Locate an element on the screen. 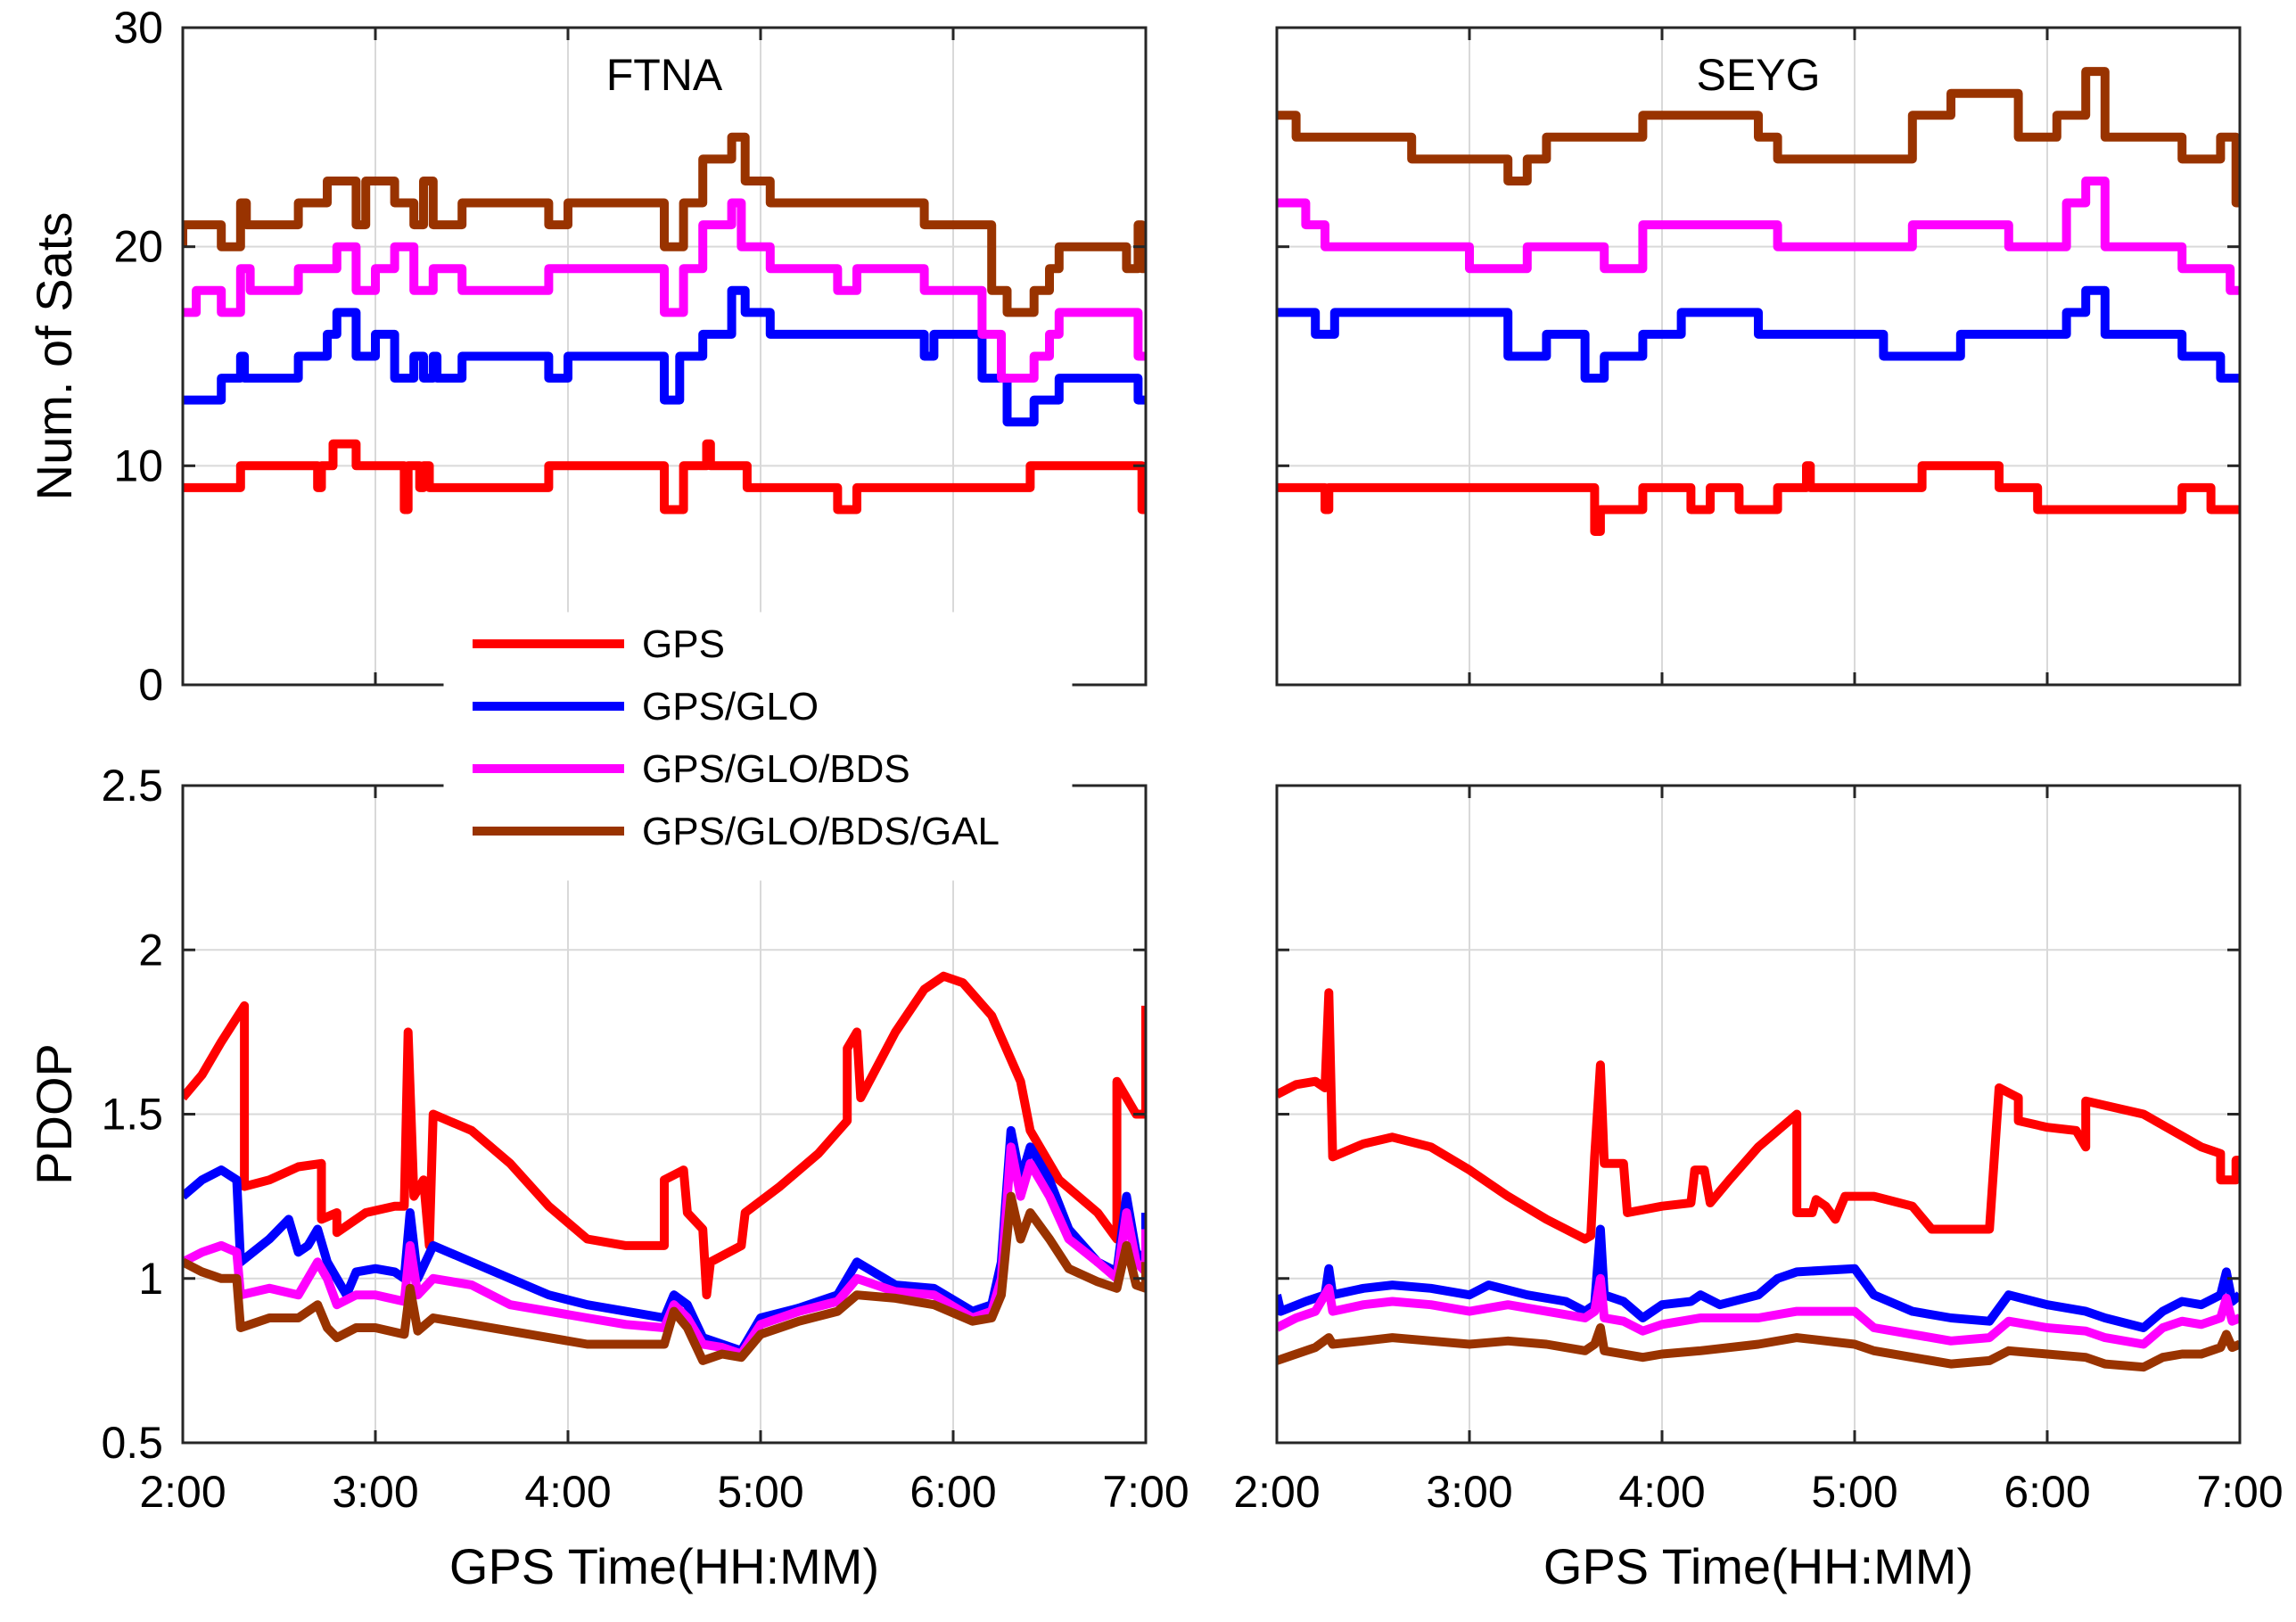 The width and height of the screenshot is (2296, 1622). legend-label: GPS is located at coordinates (683, 644).